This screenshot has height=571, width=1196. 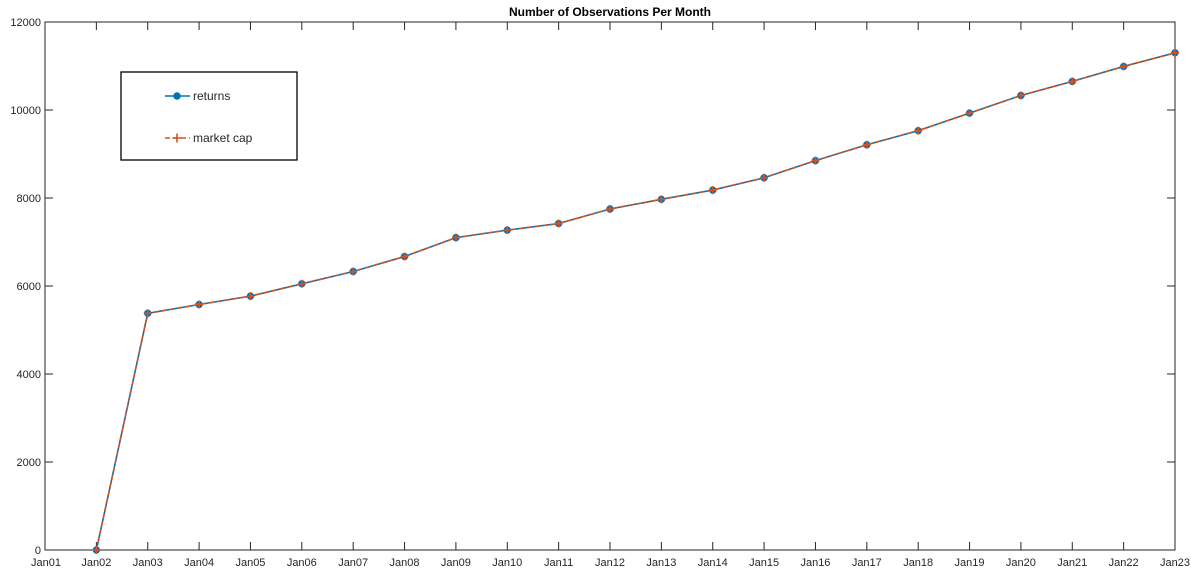 I want to click on legend-marker-returns, so click(x=177, y=96).